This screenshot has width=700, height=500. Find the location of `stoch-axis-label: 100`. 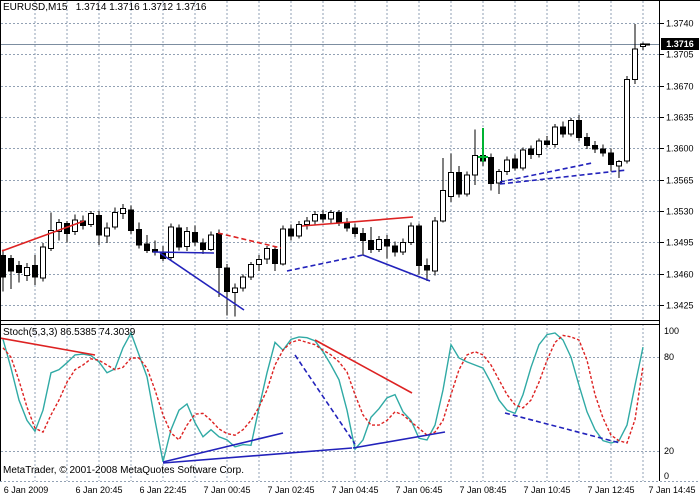

stoch-axis-label: 100 is located at coordinates (671, 331).